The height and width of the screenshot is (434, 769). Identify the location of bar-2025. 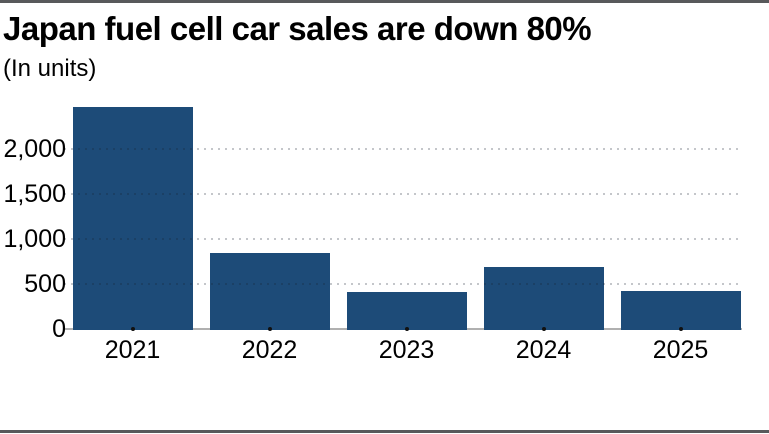
(680, 310).